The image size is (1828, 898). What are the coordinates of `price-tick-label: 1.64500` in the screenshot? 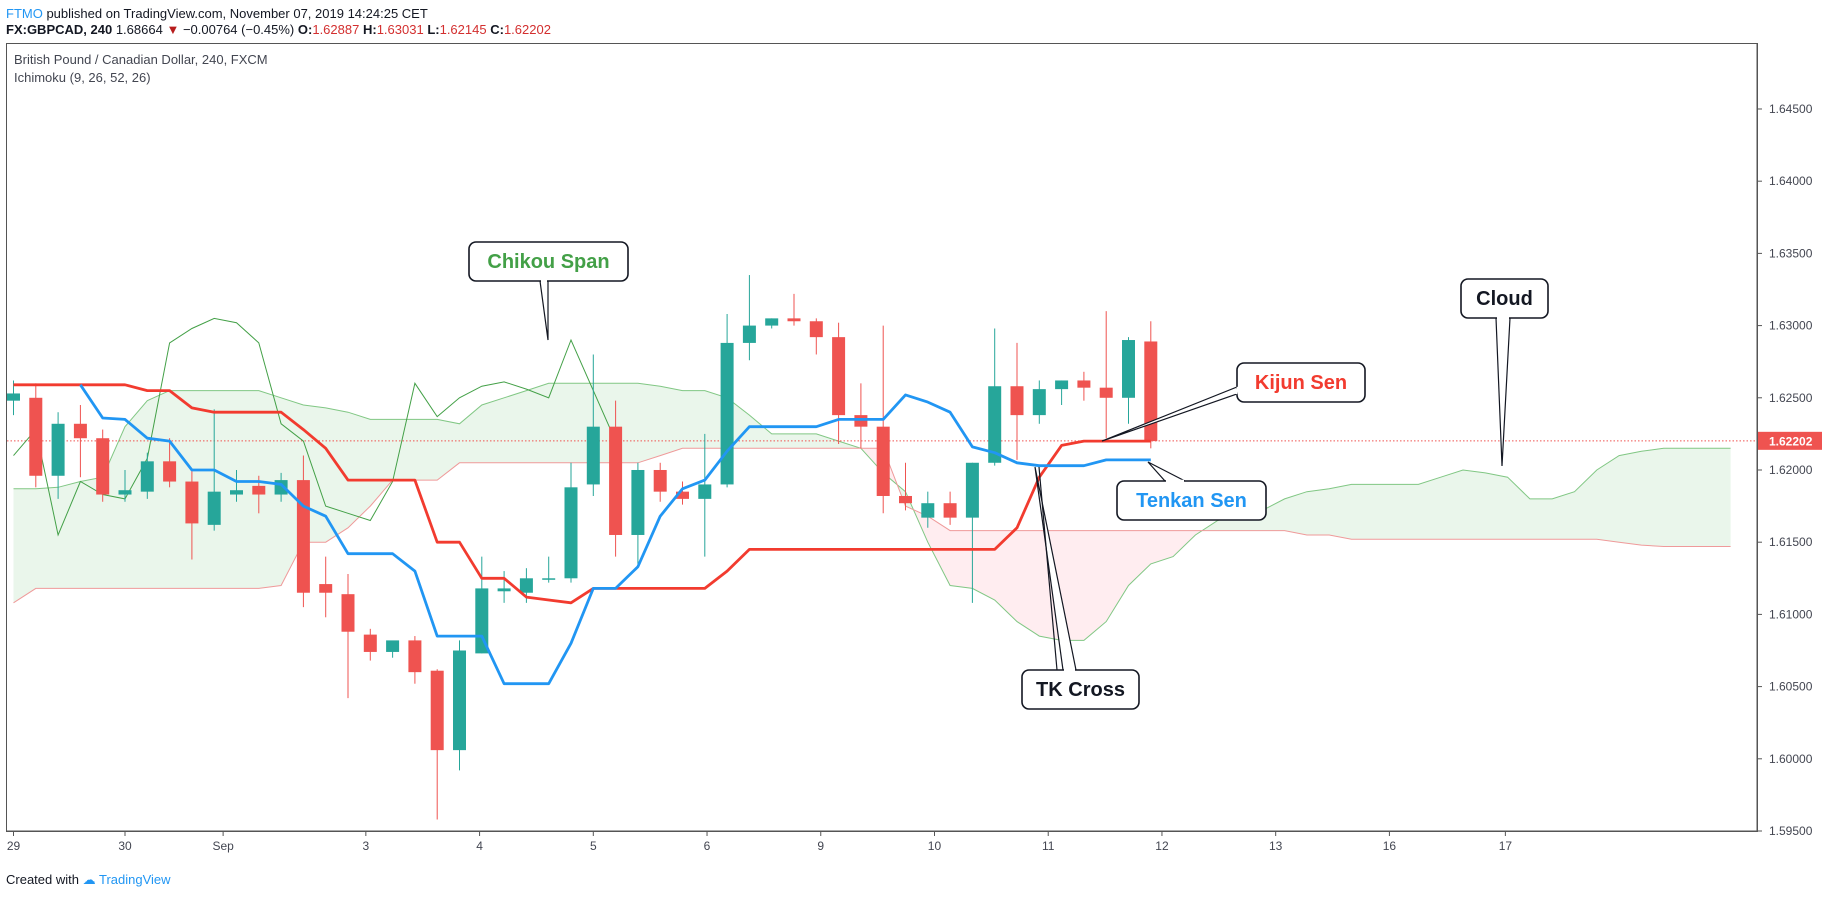 It's located at (1791, 109).